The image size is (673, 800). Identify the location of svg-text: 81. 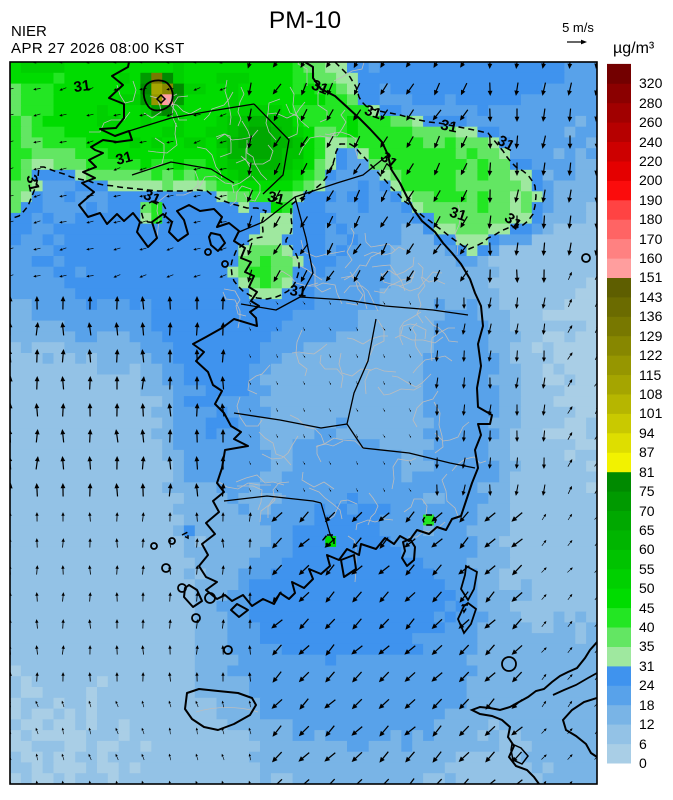
(647, 472).